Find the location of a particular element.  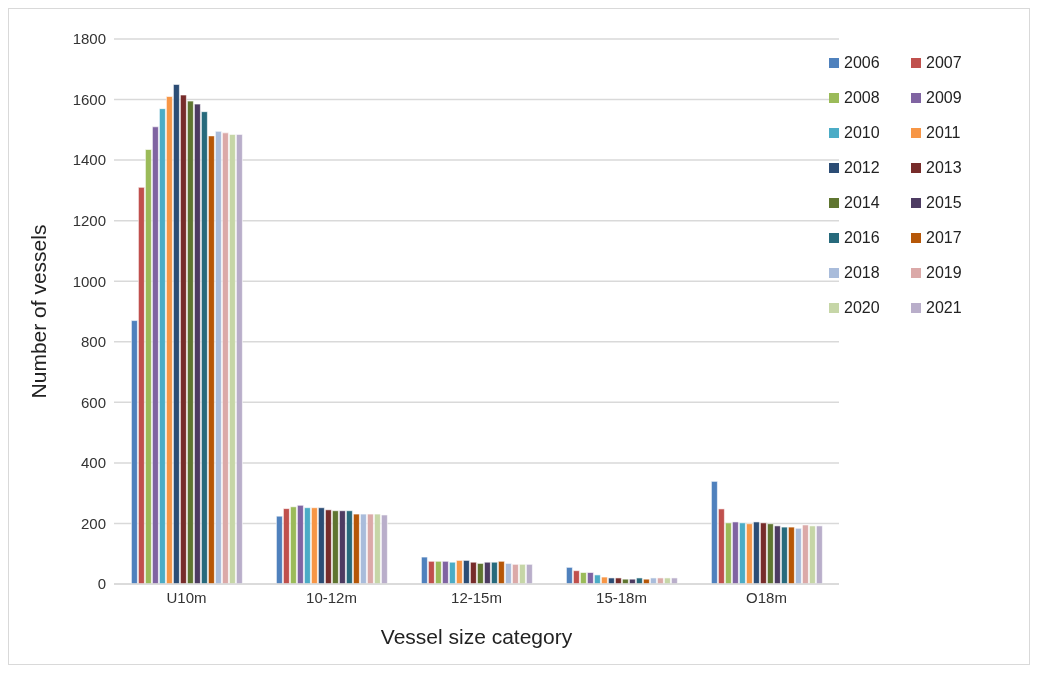

y-tick-label: 600 is located at coordinates (93, 402).